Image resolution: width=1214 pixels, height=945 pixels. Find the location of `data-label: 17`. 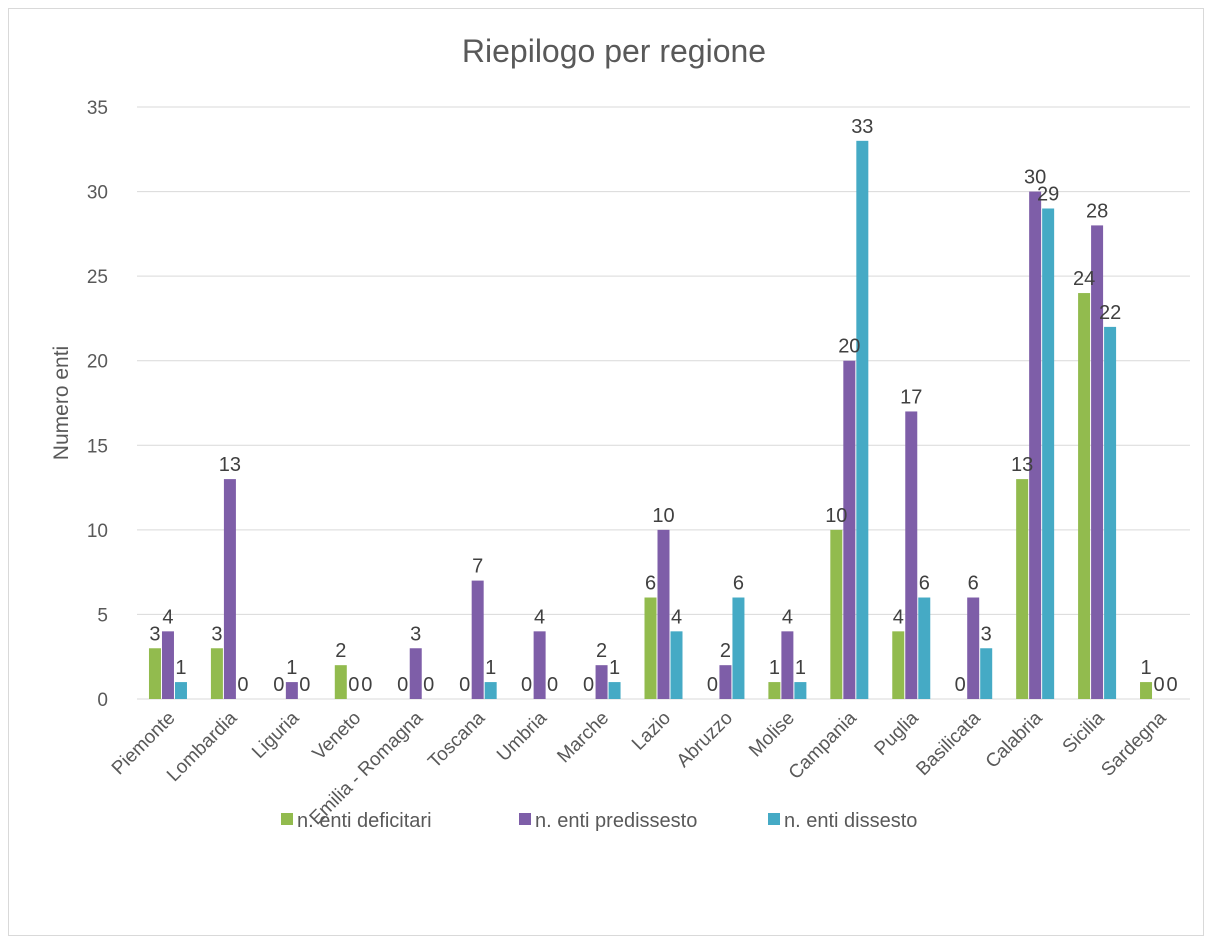

data-label: 17 is located at coordinates (911, 397).